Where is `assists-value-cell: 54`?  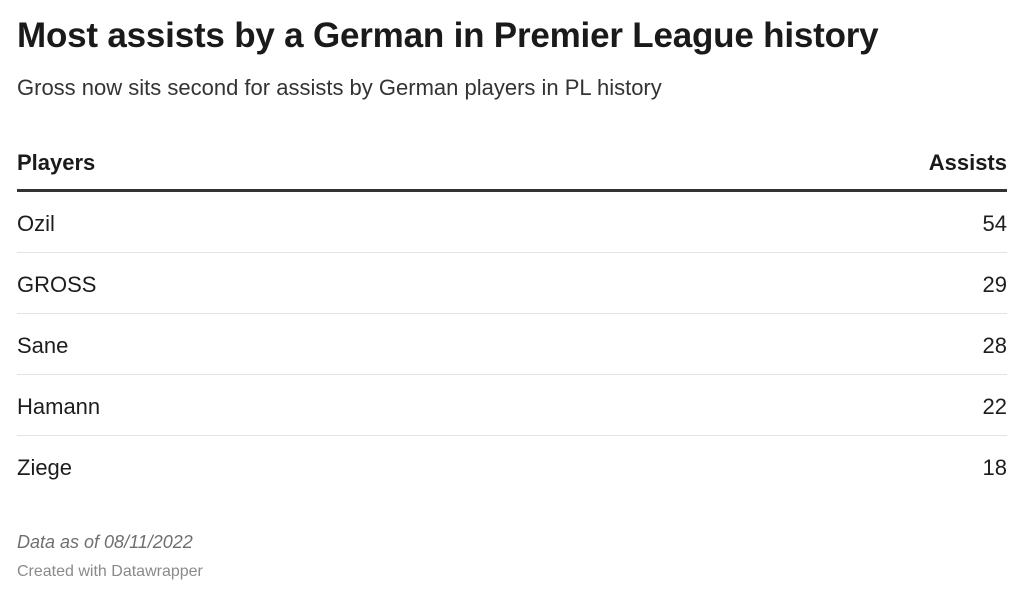 assists-value-cell: 54 is located at coordinates (994, 223).